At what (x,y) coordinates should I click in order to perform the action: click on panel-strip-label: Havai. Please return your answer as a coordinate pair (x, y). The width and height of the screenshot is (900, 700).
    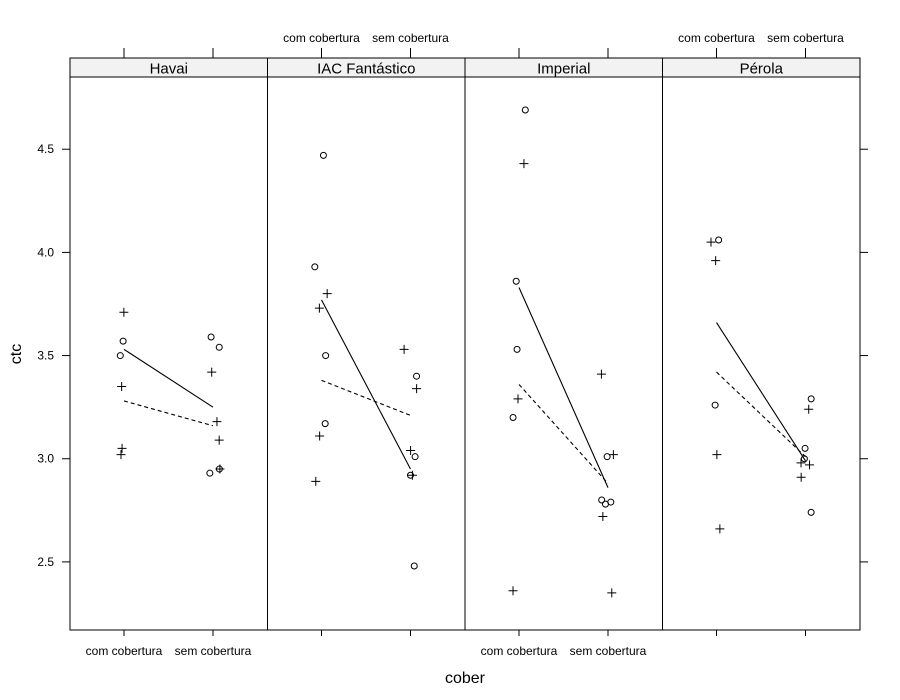
    Looking at the image, I should click on (169, 69).